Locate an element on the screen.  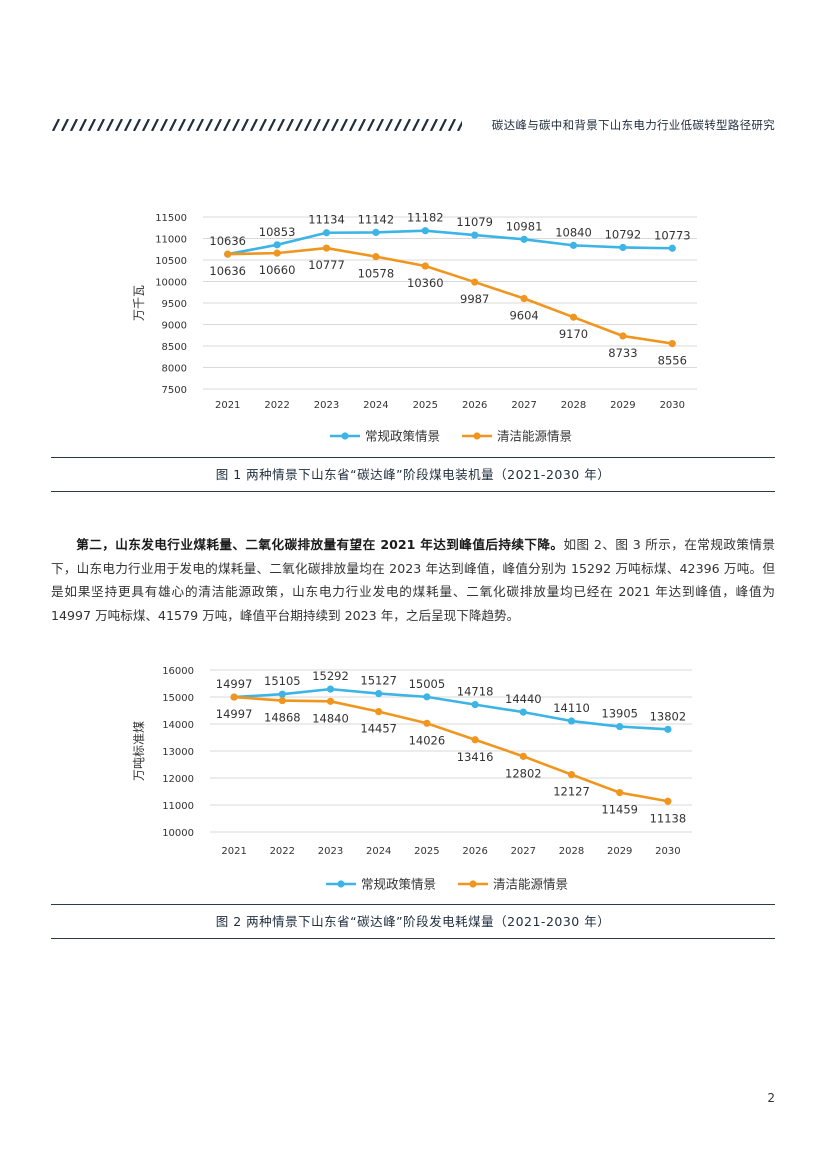
figure-2-caption: 图 2 两种情景下山东省“碳达峰”阶段发电耗煤量（2021-2030 年） is located at coordinates (413, 921).